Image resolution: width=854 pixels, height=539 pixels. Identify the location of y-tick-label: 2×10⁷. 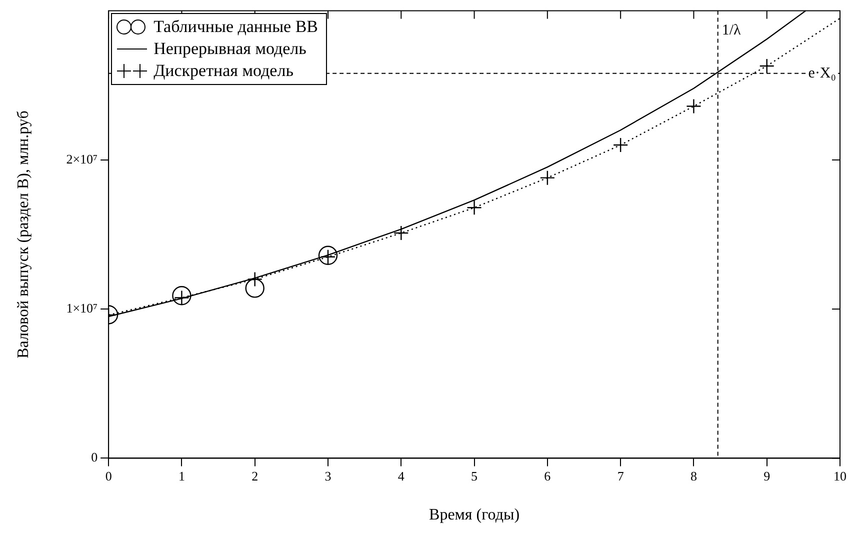
(82, 158).